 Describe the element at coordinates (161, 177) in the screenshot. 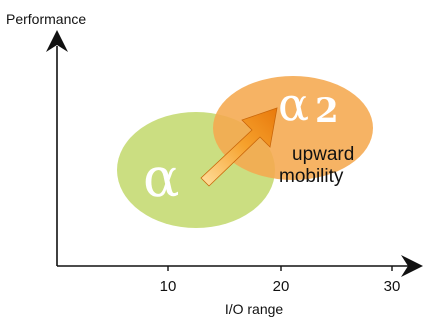

I see `alpha-label: α` at that location.